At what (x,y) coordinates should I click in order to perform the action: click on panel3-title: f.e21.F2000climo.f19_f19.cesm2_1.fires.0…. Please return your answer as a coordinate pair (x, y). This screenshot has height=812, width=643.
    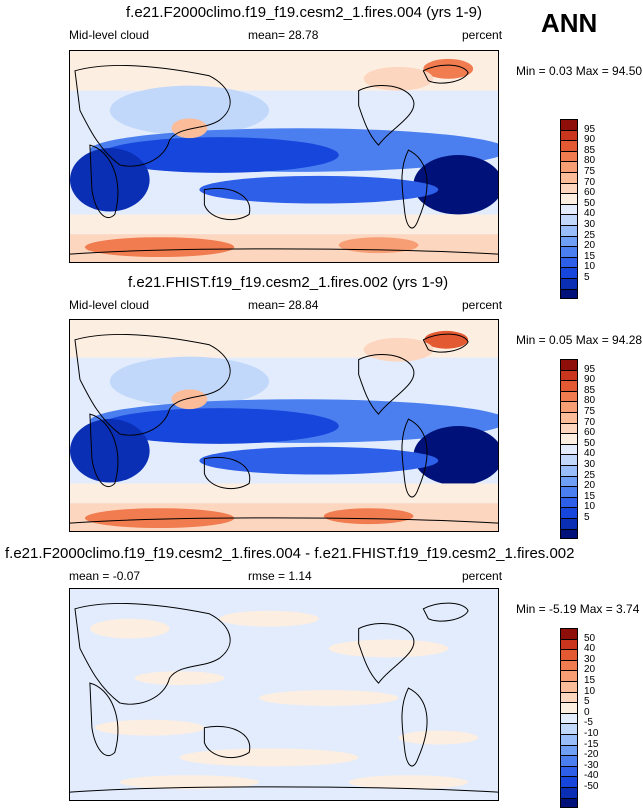
    Looking at the image, I should click on (290, 553).